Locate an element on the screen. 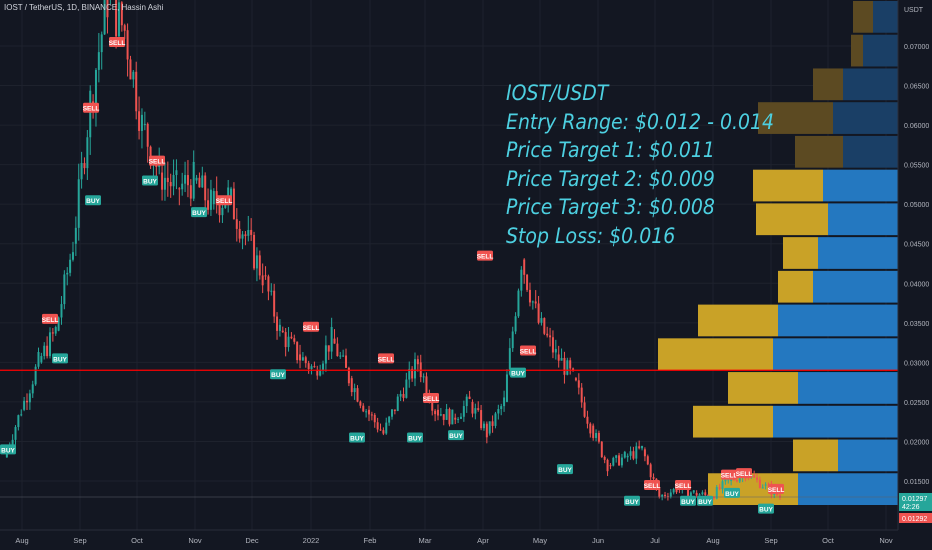 The width and height of the screenshot is (932, 550). price-axis-tick: 0.02500 is located at coordinates (916, 403).